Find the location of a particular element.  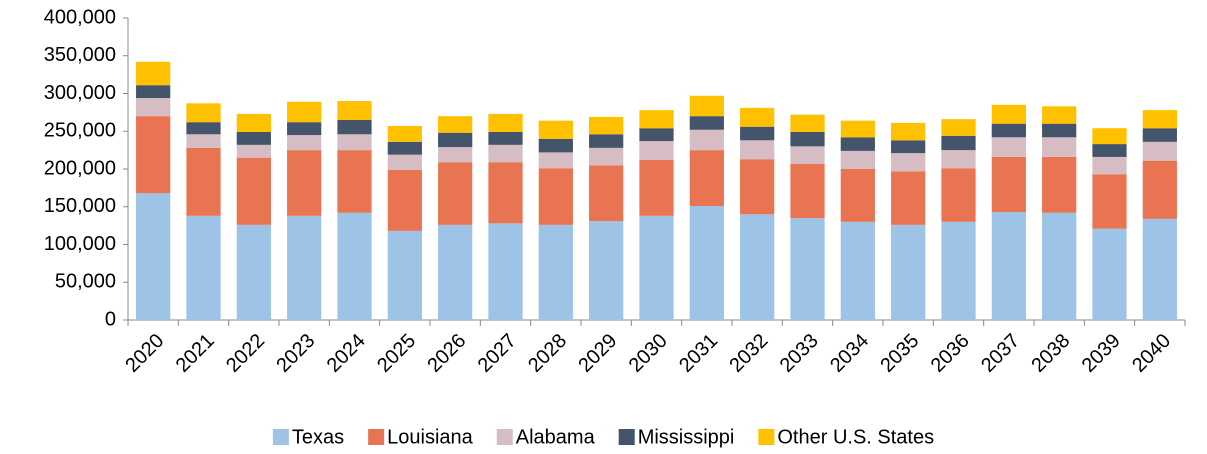

x-tick-label: 2023 is located at coordinates (295, 353).